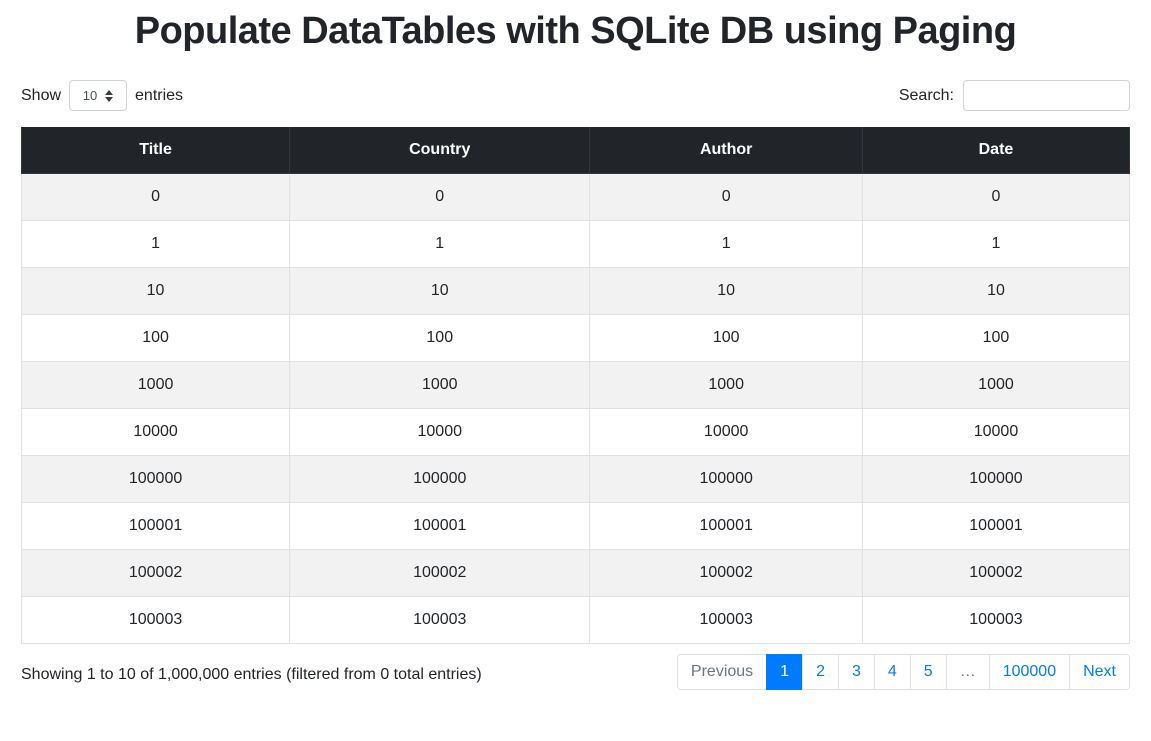 The width and height of the screenshot is (1151, 741). I want to click on page-5-button-link: 5, so click(928, 672).